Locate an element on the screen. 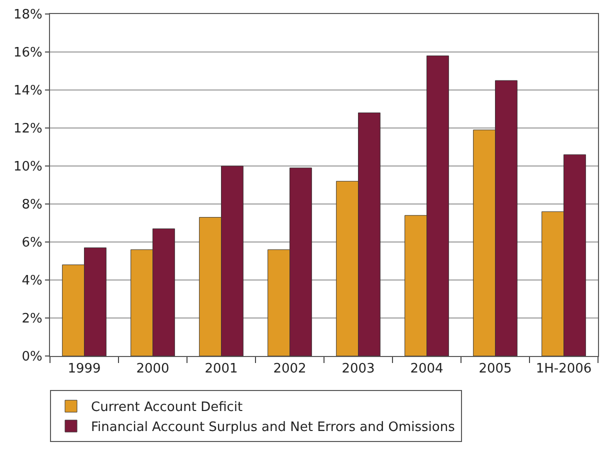 The width and height of the screenshot is (606, 450). y-tick-label: 4% is located at coordinates (32, 281).